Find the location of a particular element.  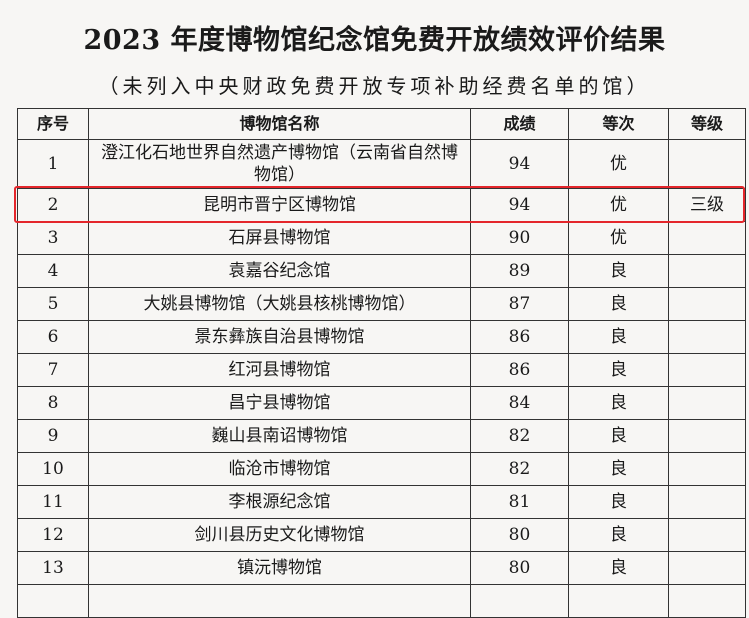

table-row: 11 李根源纪念馆 81 良 is located at coordinates (381, 502).